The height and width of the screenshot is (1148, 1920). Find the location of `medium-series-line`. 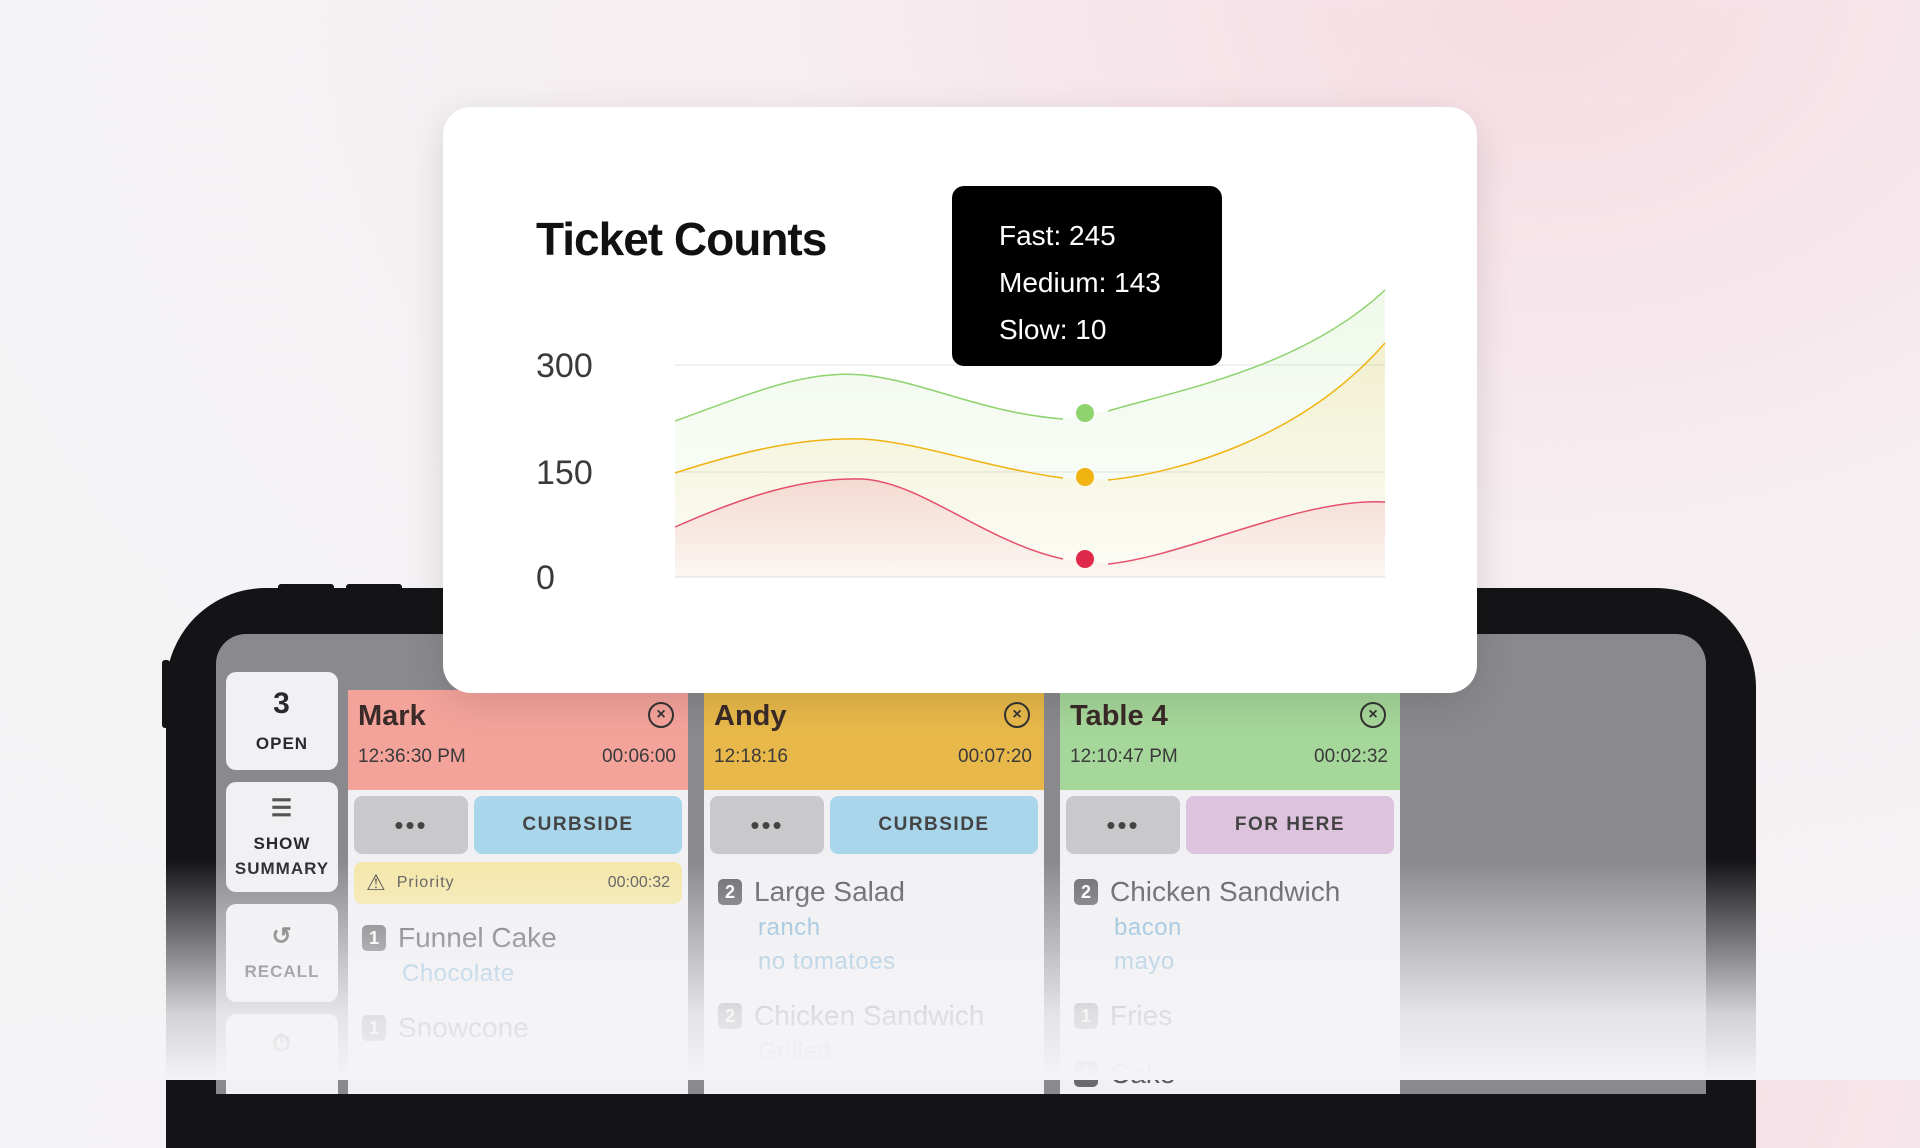

medium-series-line is located at coordinates (869, 458).